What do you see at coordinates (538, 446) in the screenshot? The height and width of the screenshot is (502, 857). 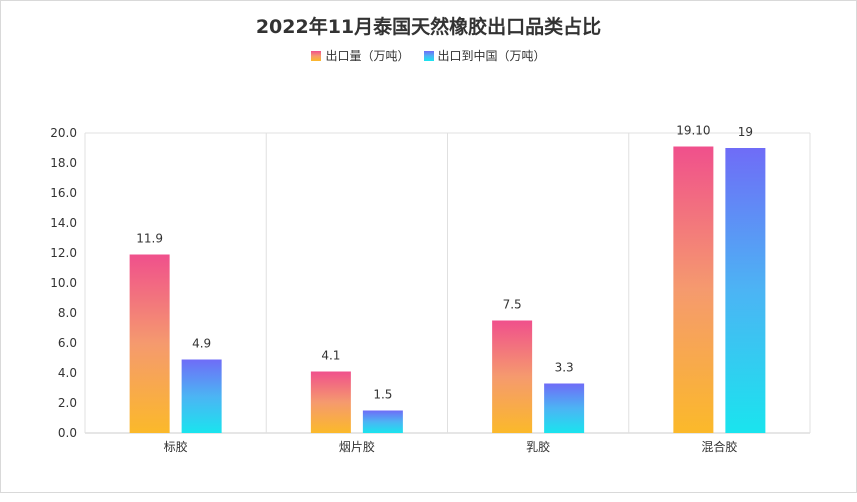 I see `x-tick-label: 乳胶` at bounding box center [538, 446].